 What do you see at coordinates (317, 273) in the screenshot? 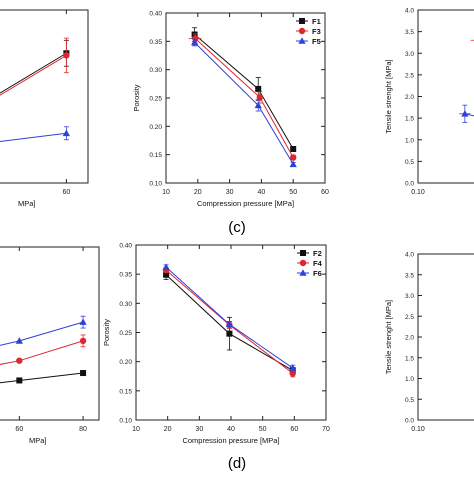
I see `legend-label: F6` at bounding box center [317, 273].